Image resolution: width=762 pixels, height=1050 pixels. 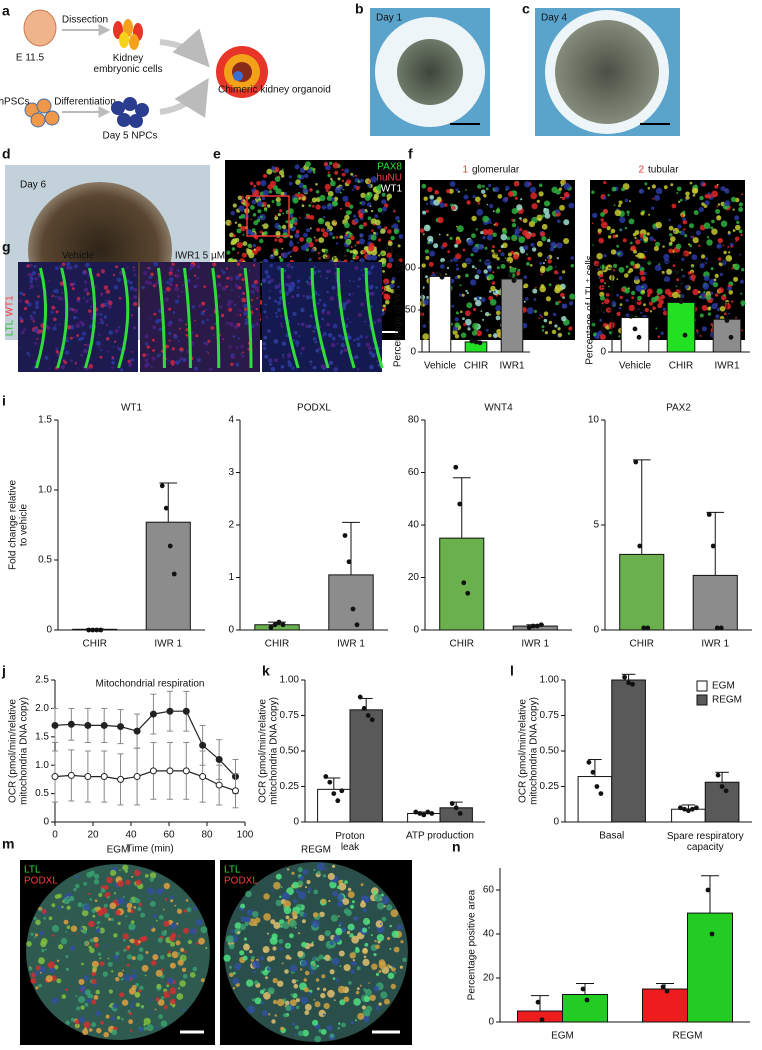 What do you see at coordinates (635, 335) in the screenshot?
I see `bar` at bounding box center [635, 335].